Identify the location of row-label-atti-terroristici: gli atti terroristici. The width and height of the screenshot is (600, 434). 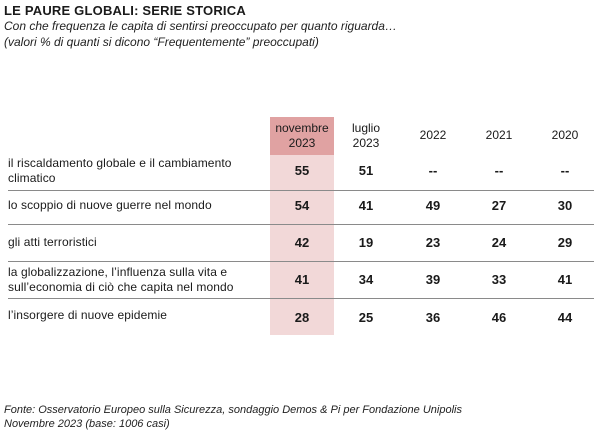
(52, 242).